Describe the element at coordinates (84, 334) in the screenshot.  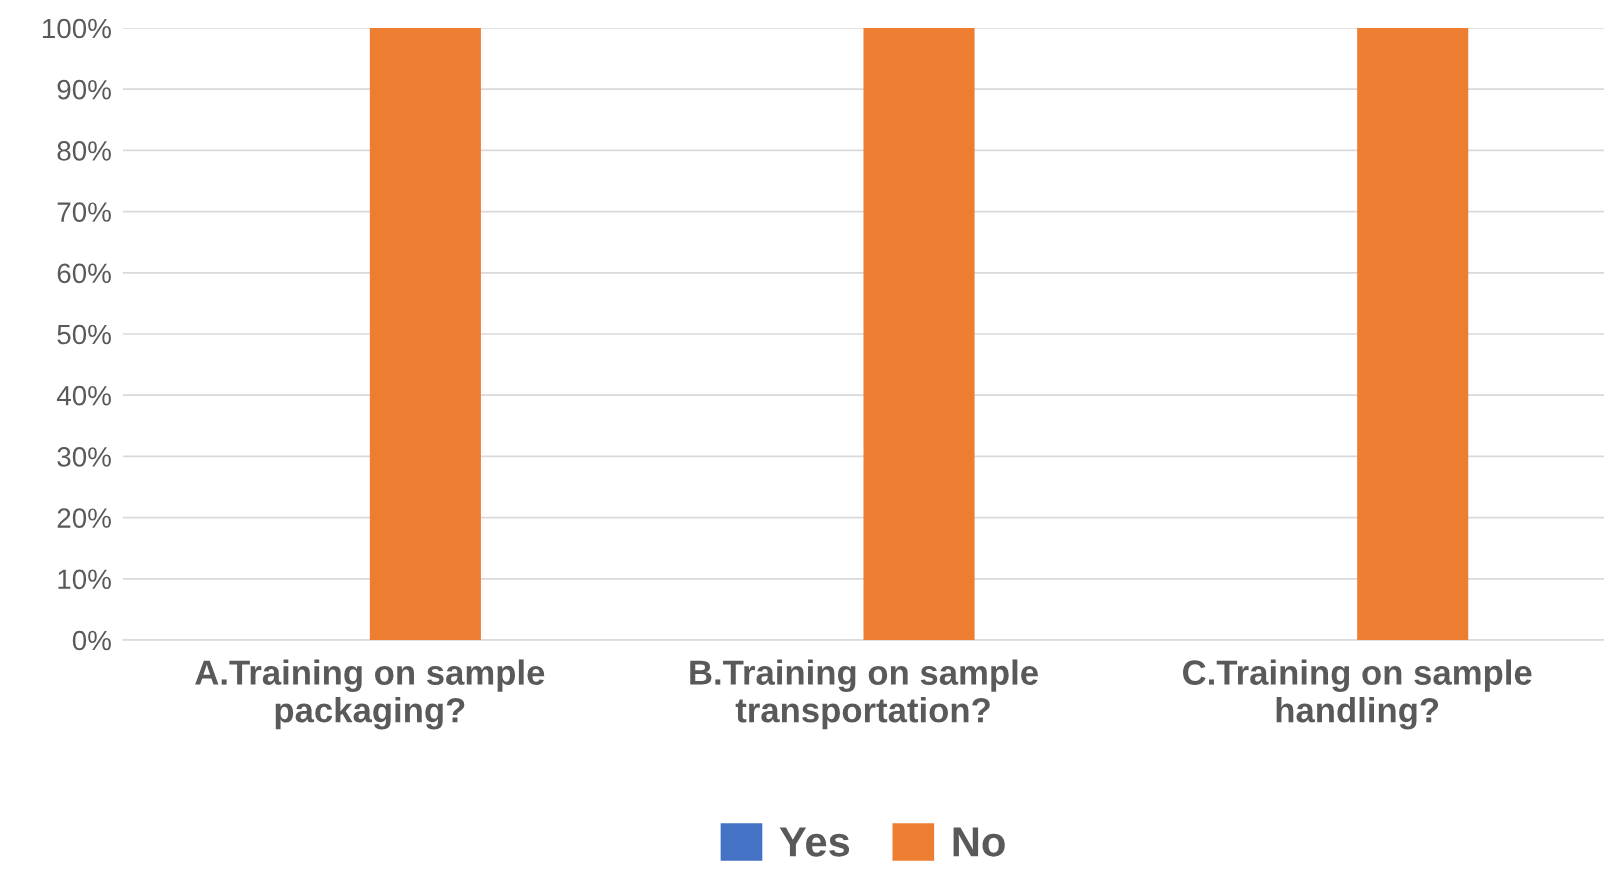
I see `y-tick-label: 50%` at that location.